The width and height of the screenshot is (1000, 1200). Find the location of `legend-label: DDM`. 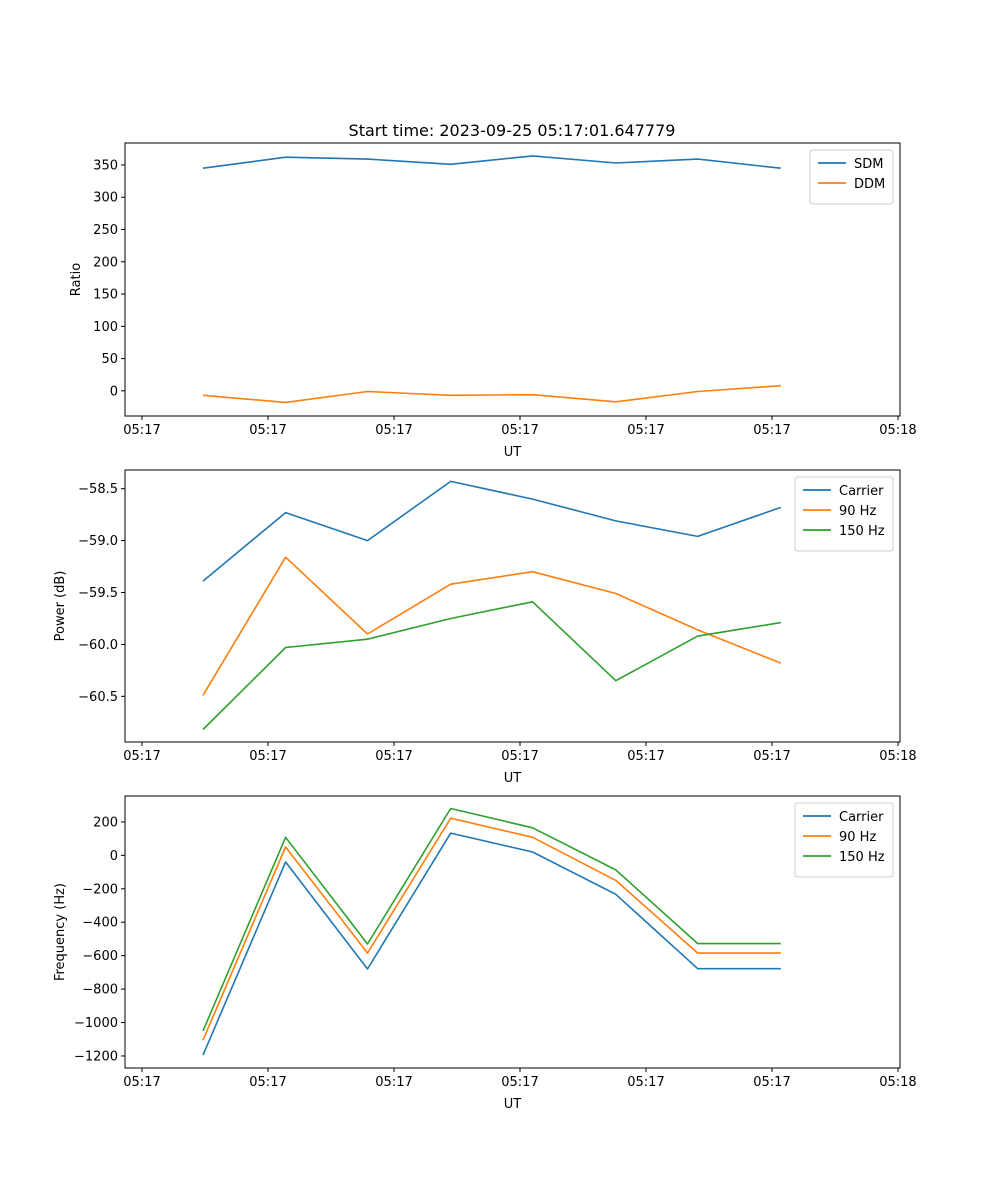

legend-label: DDM is located at coordinates (869, 184).